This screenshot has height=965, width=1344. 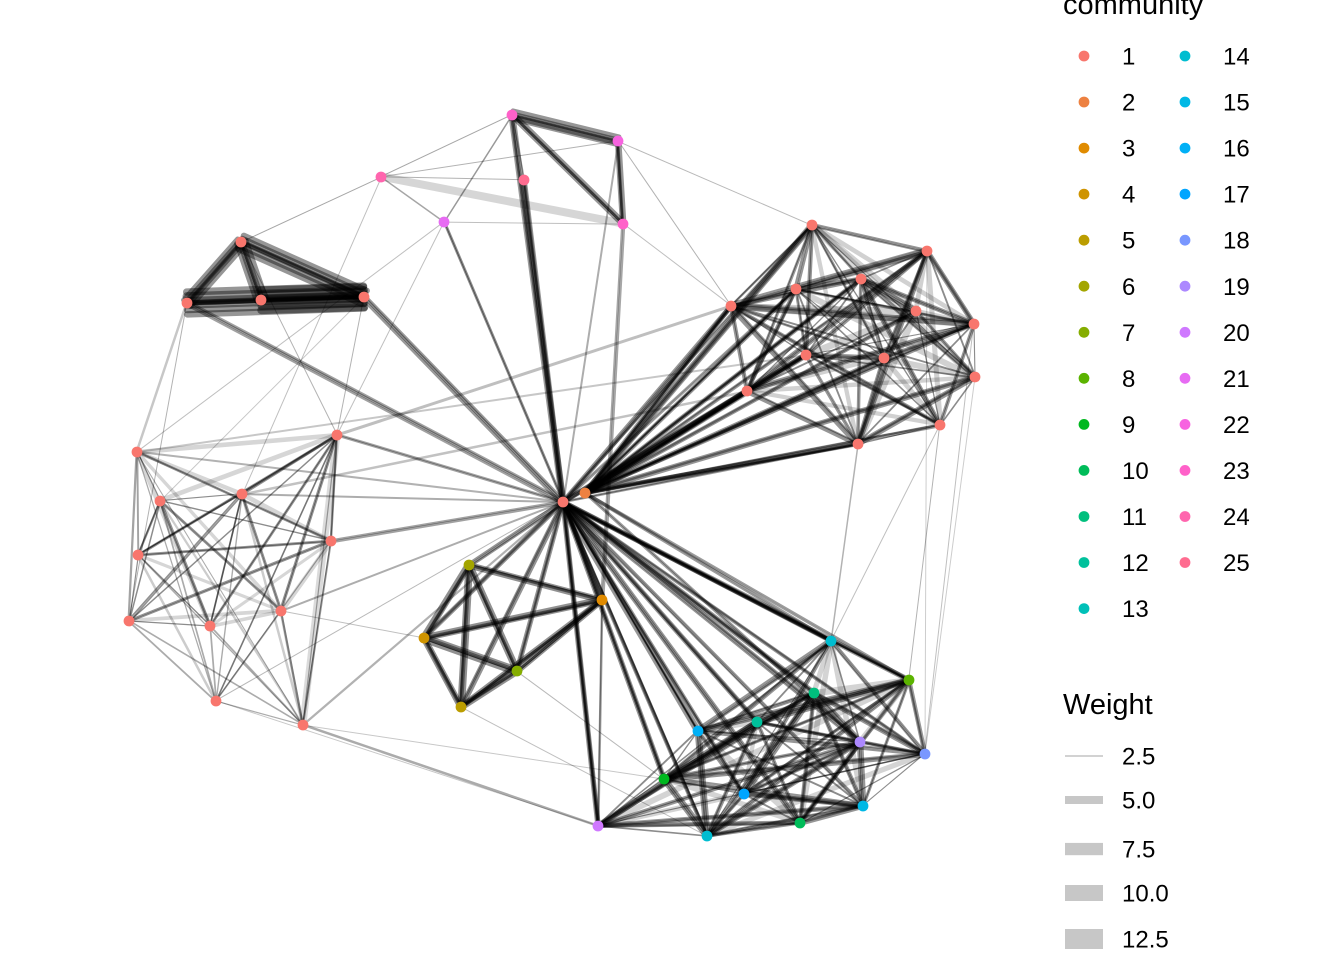 What do you see at coordinates (1134, 517) in the screenshot?
I see `svg-text: 11` at bounding box center [1134, 517].